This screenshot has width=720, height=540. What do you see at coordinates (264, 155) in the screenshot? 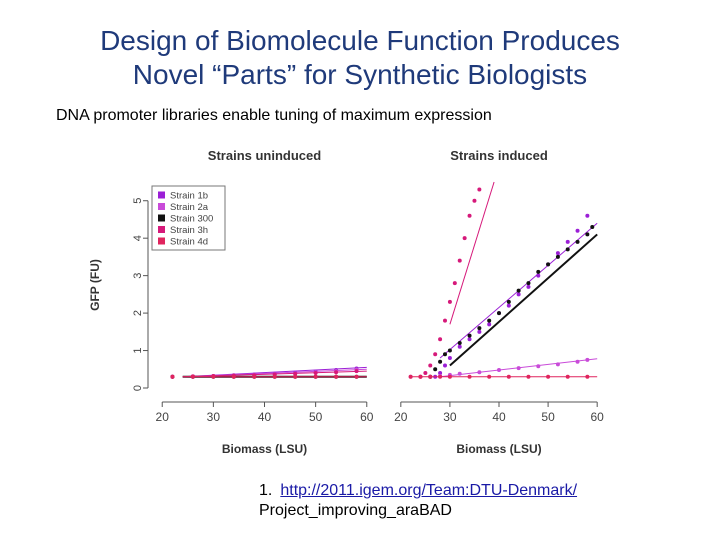
I see `chart-title: Strains uninduced` at bounding box center [264, 155].